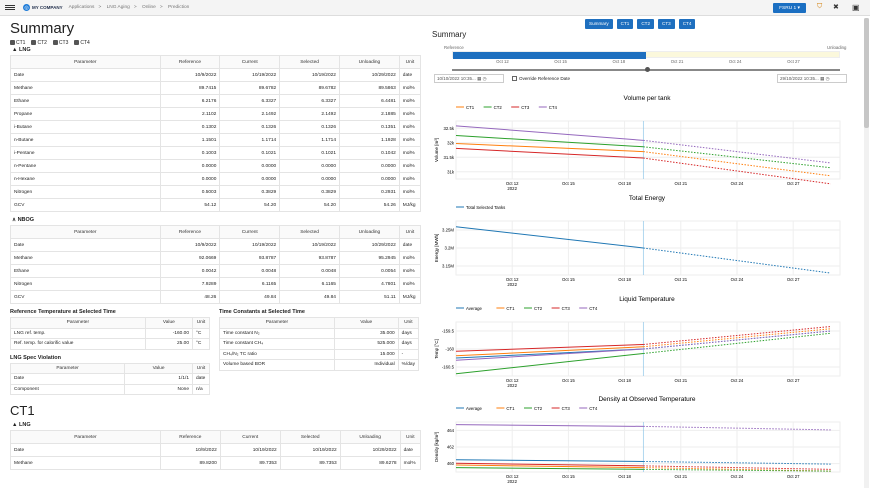 The width and height of the screenshot is (870, 490). I want to click on table-cell: GCV, so click(85, 205).